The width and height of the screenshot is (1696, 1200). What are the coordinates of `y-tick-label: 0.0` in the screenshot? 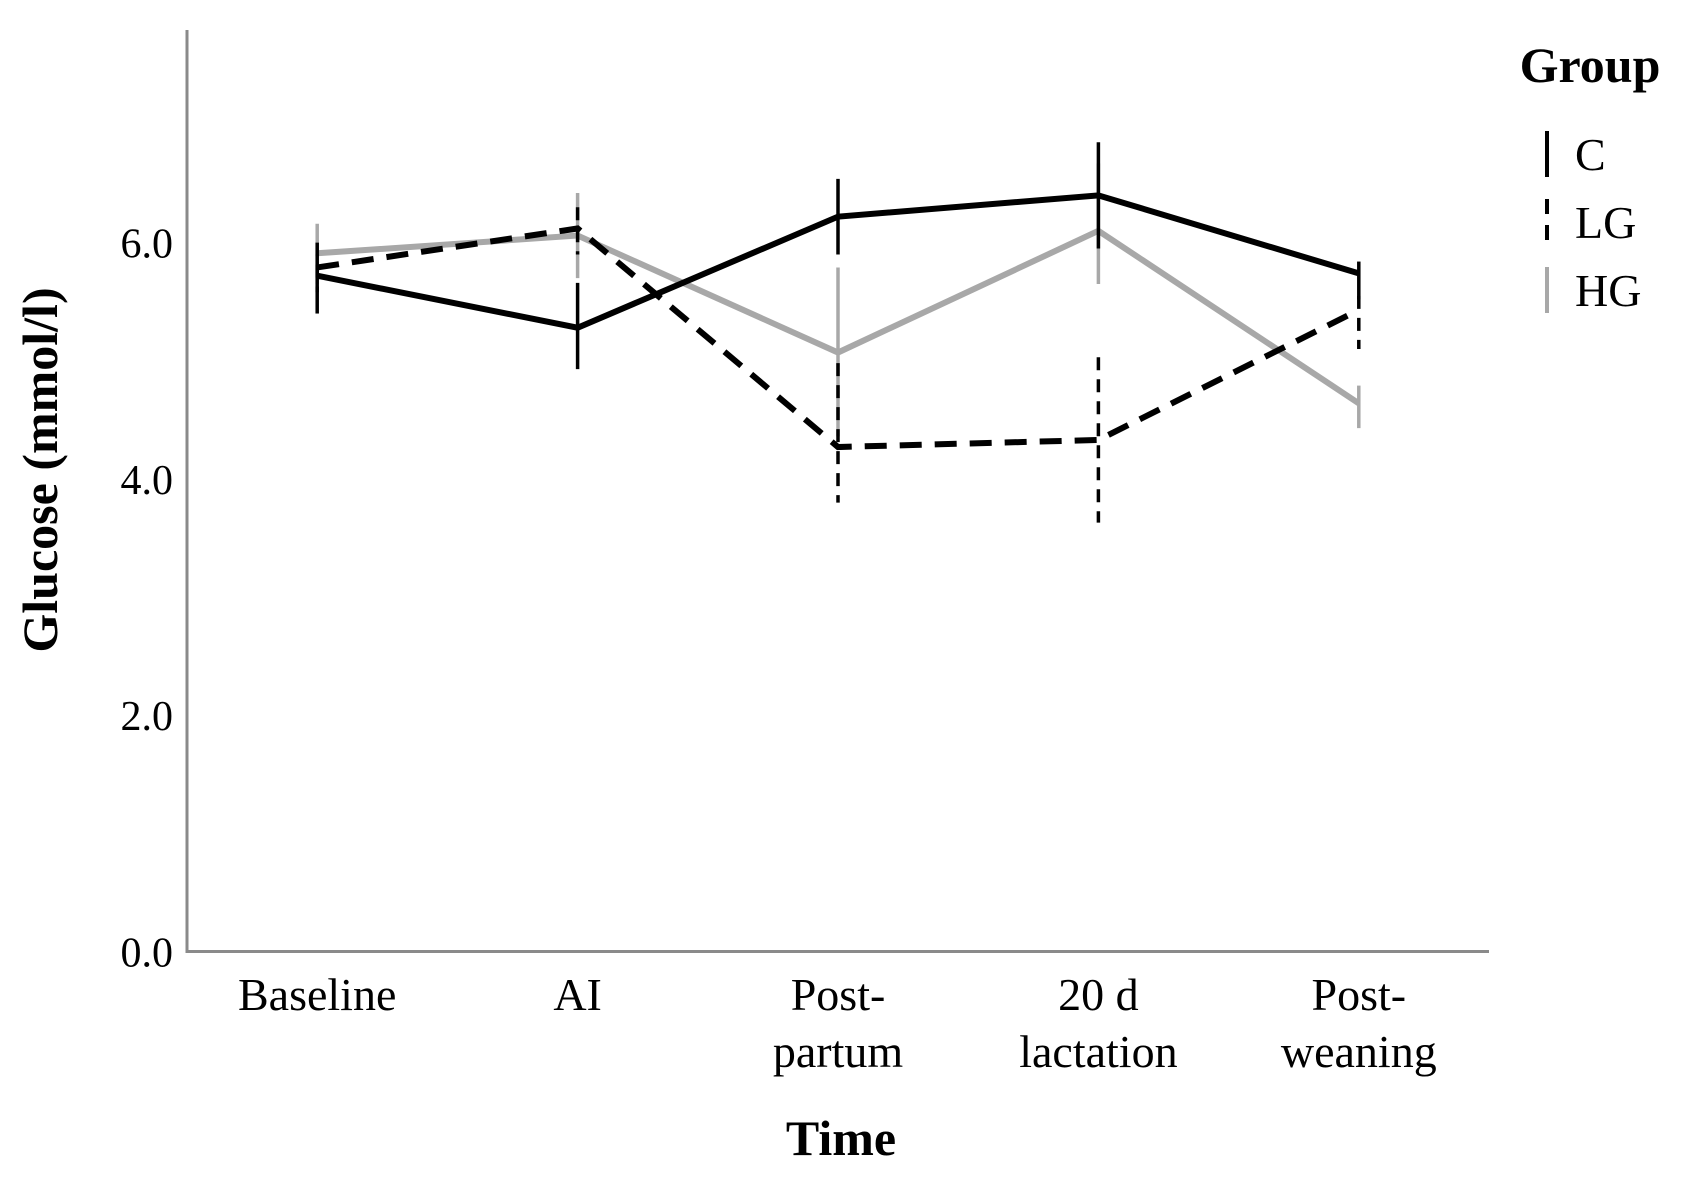 It's located at (147, 954).